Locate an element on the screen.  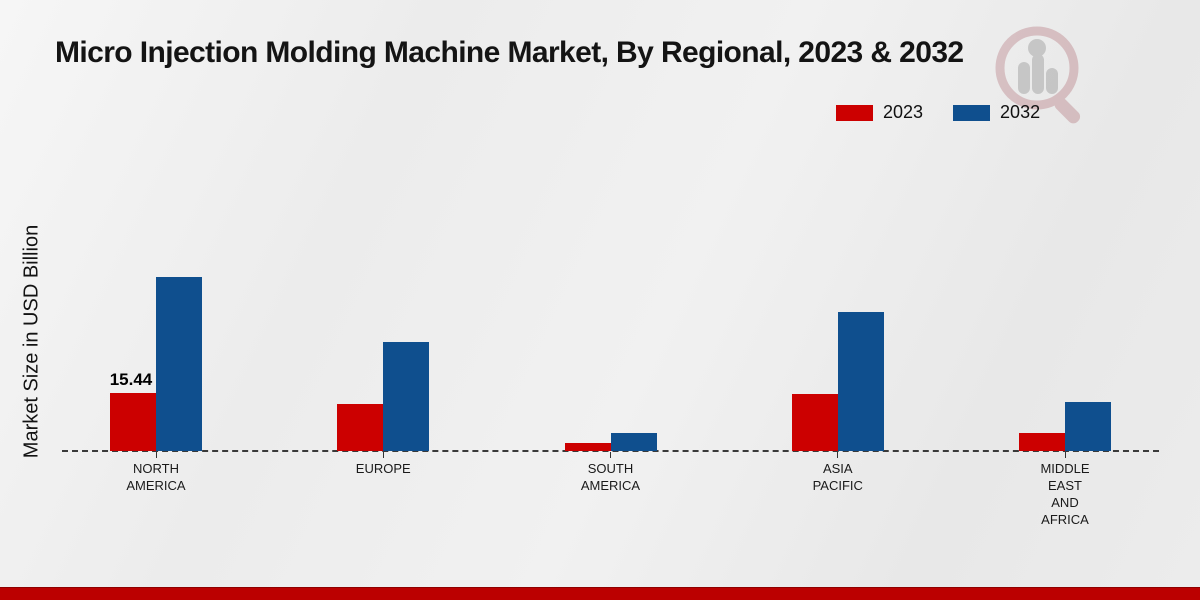
bar-2032-south-america is located at coordinates (633, 442).